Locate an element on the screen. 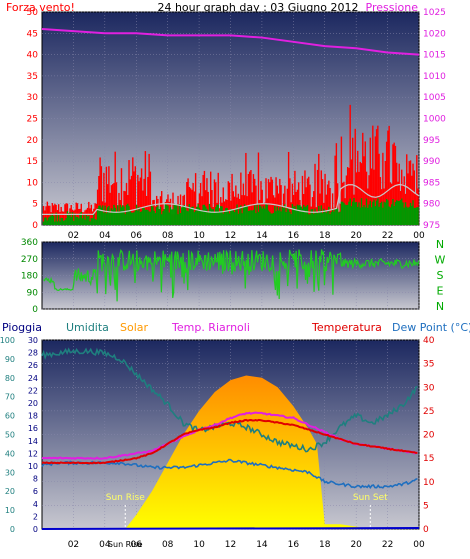 The width and height of the screenshot is (470, 559). rain-tick-label: 12 is located at coordinates (33, 453).